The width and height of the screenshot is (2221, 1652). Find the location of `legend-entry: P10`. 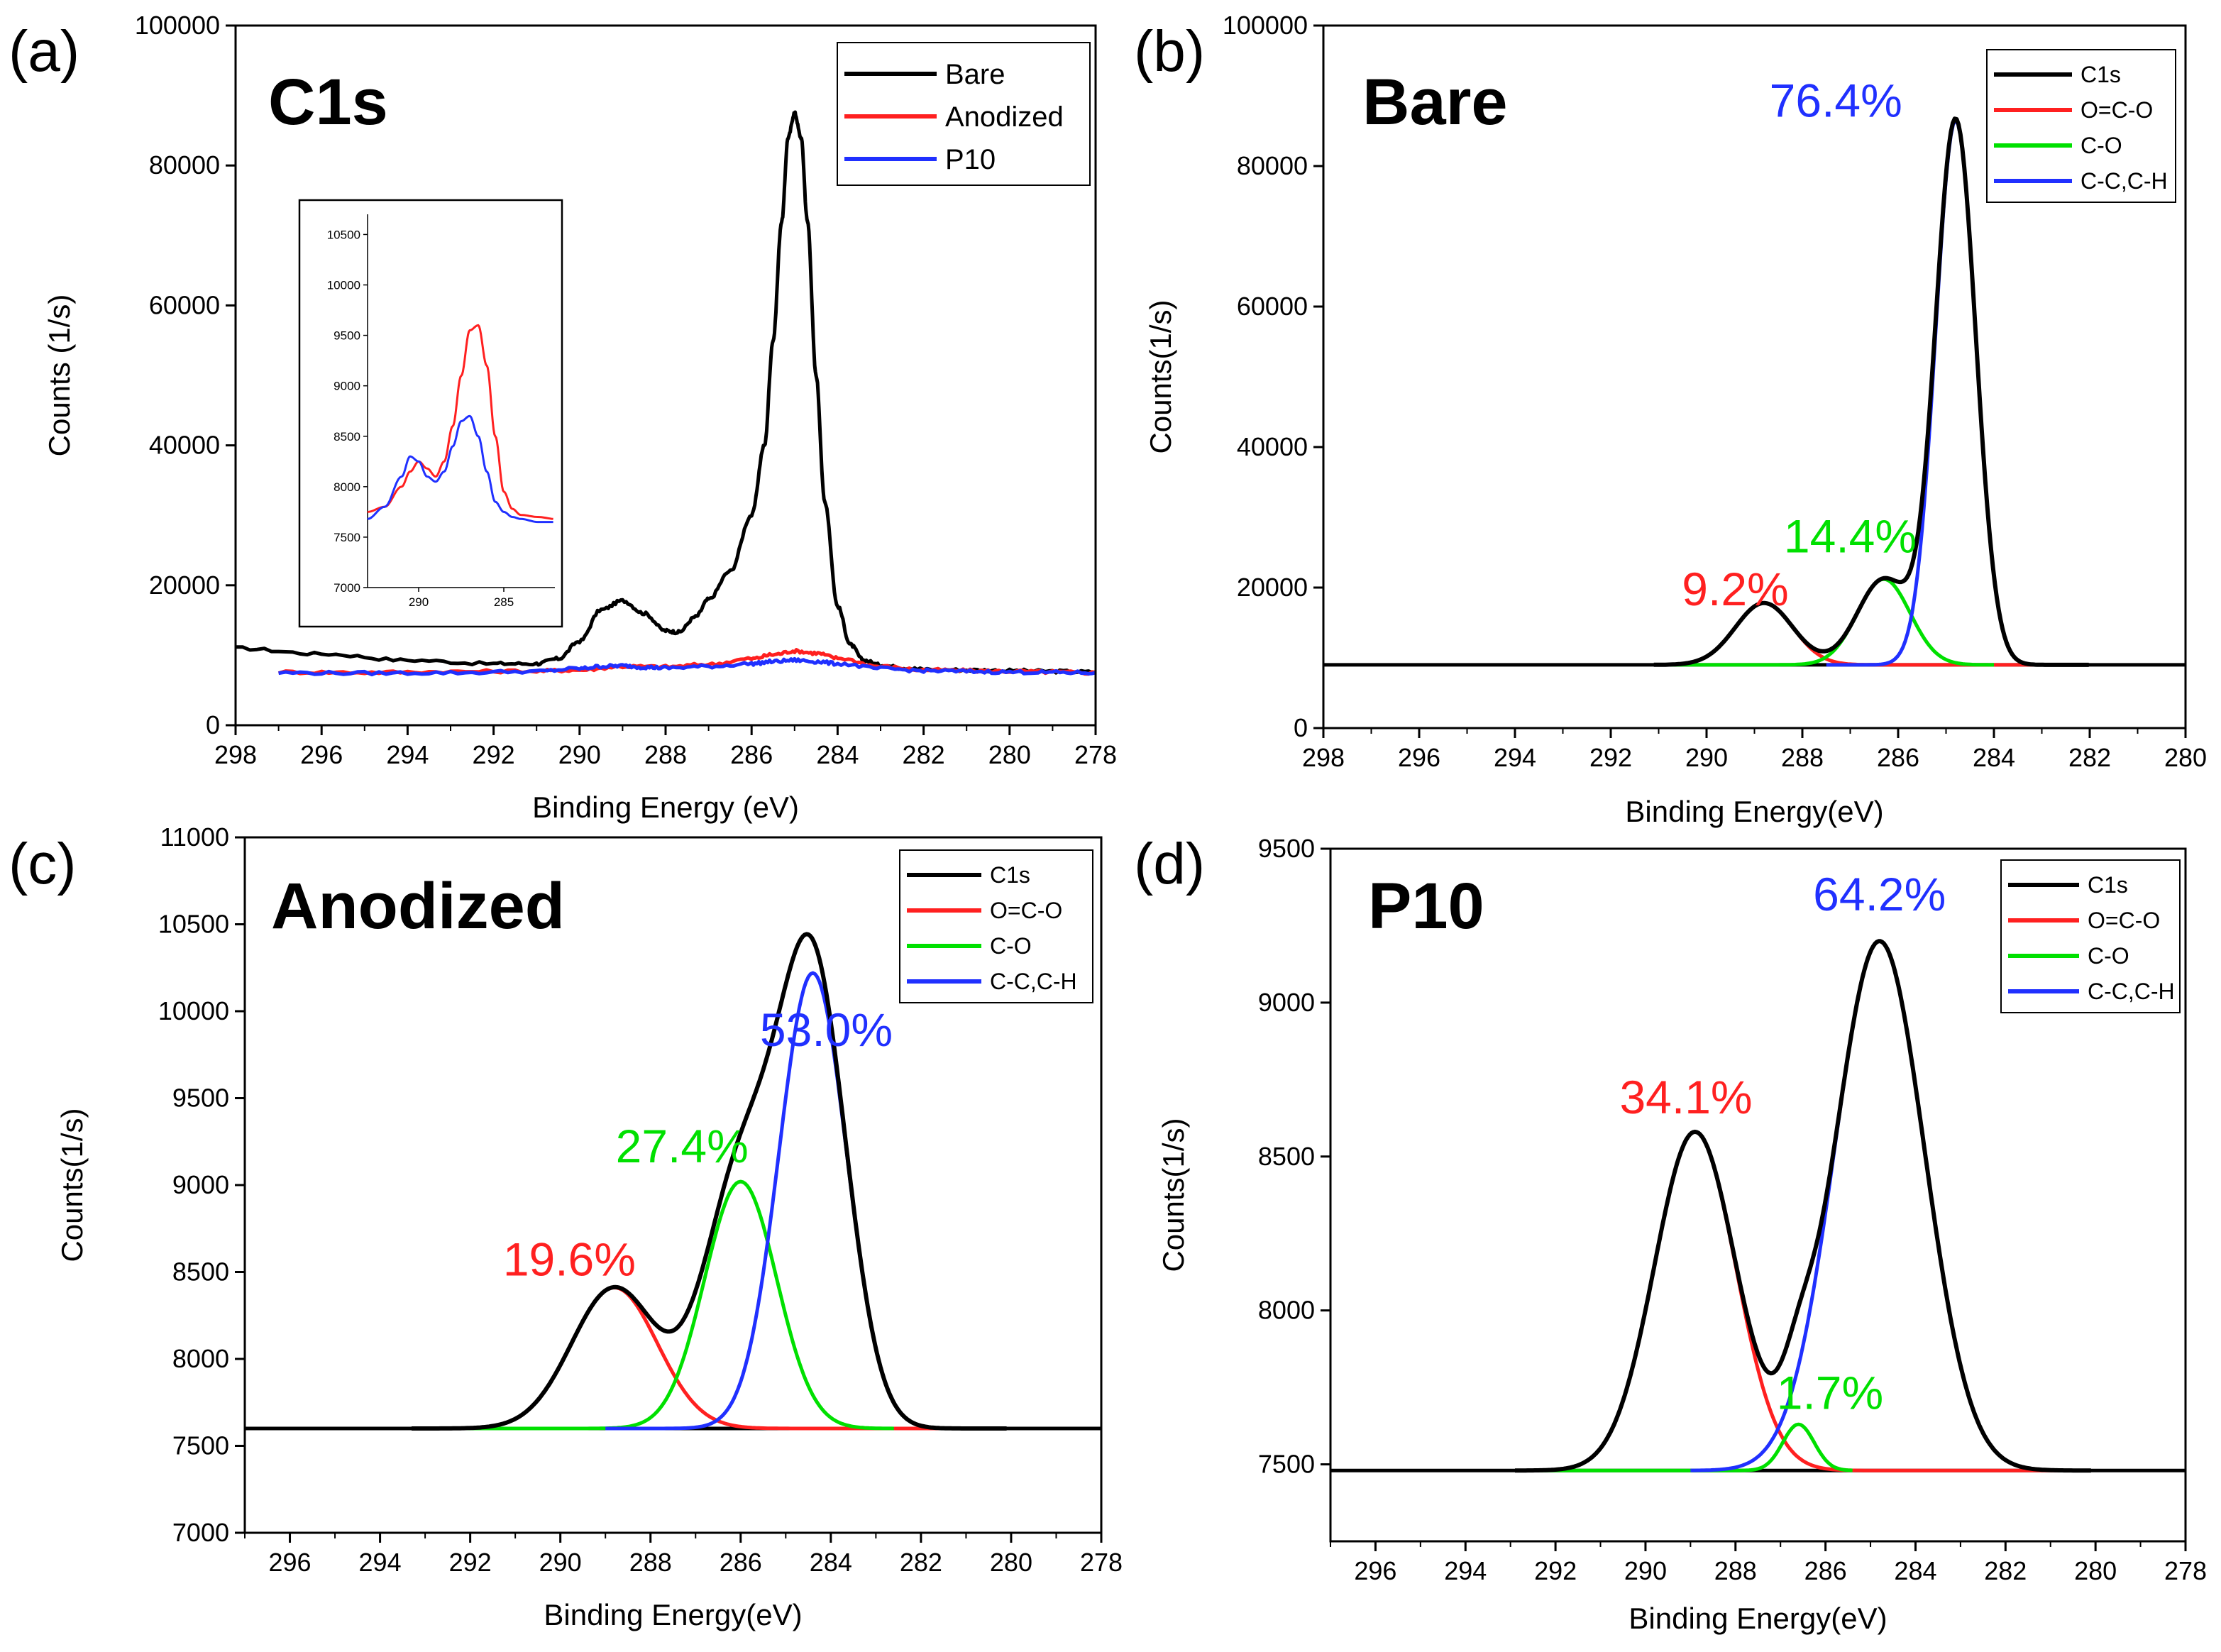

legend-entry: P10 is located at coordinates (970, 159).